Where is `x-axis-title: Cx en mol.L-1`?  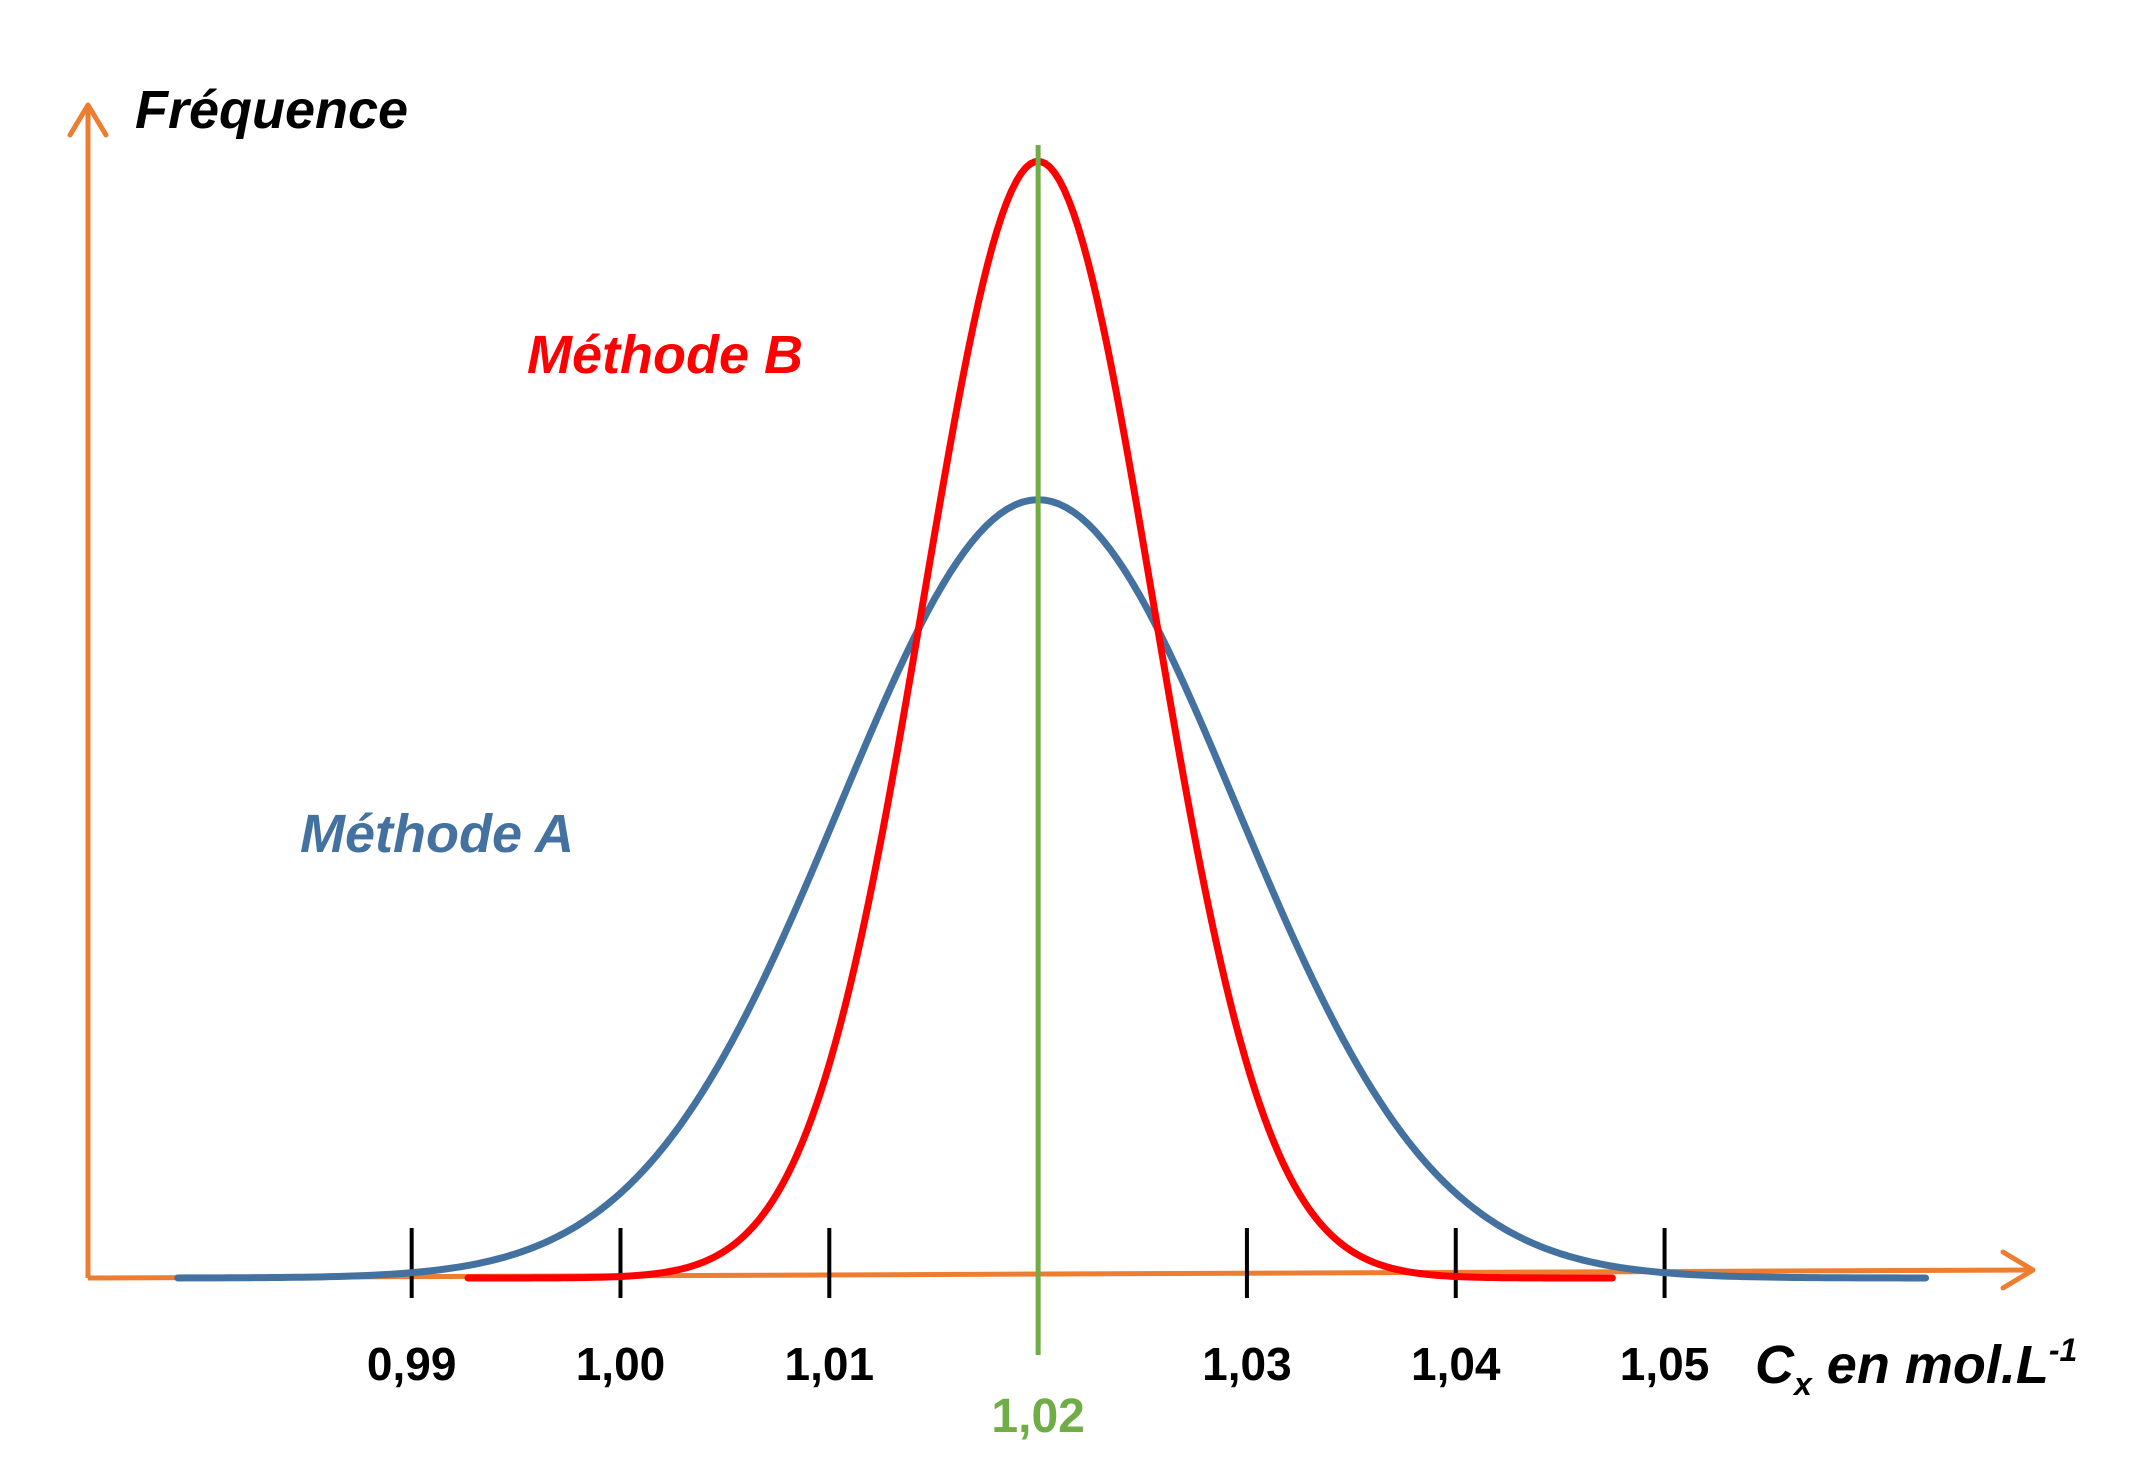 x-axis-title: Cx en mol.L-1 is located at coordinates (1916, 1367).